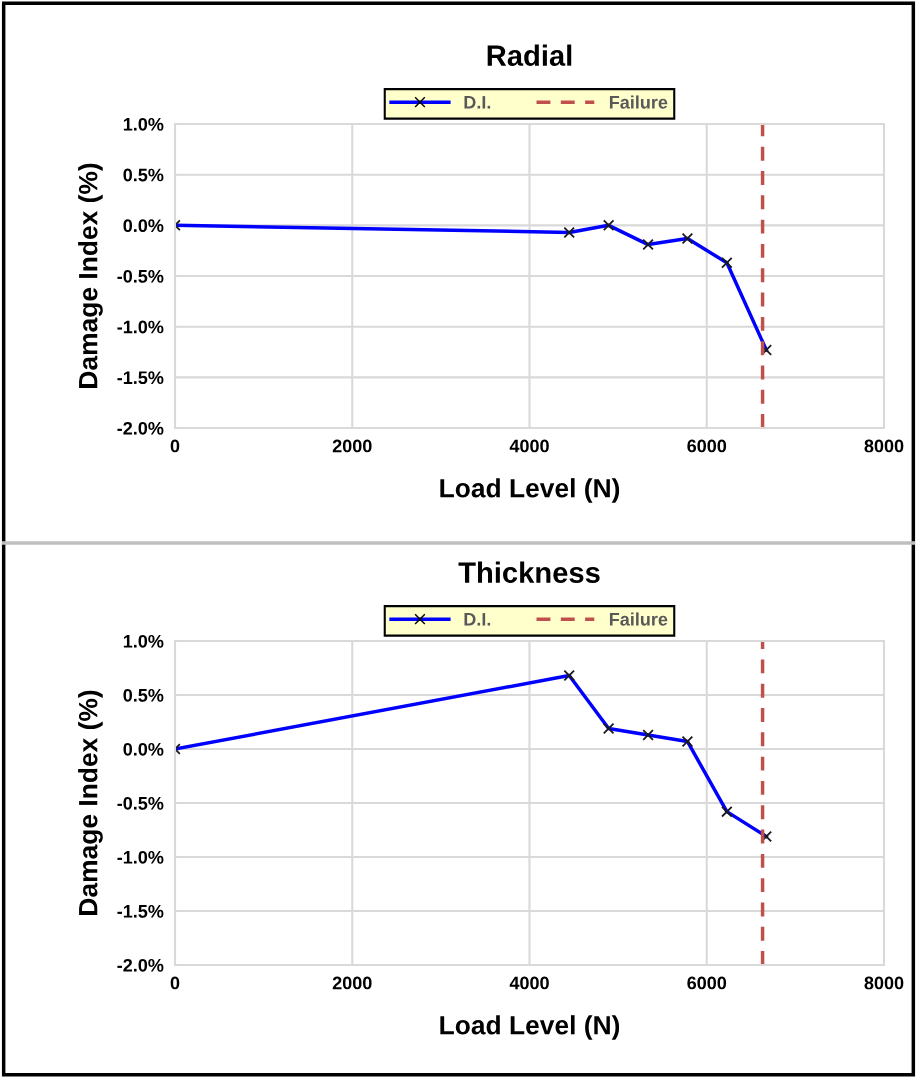  Describe the element at coordinates (529, 572) in the screenshot. I see `chart-title: Thickness` at that location.